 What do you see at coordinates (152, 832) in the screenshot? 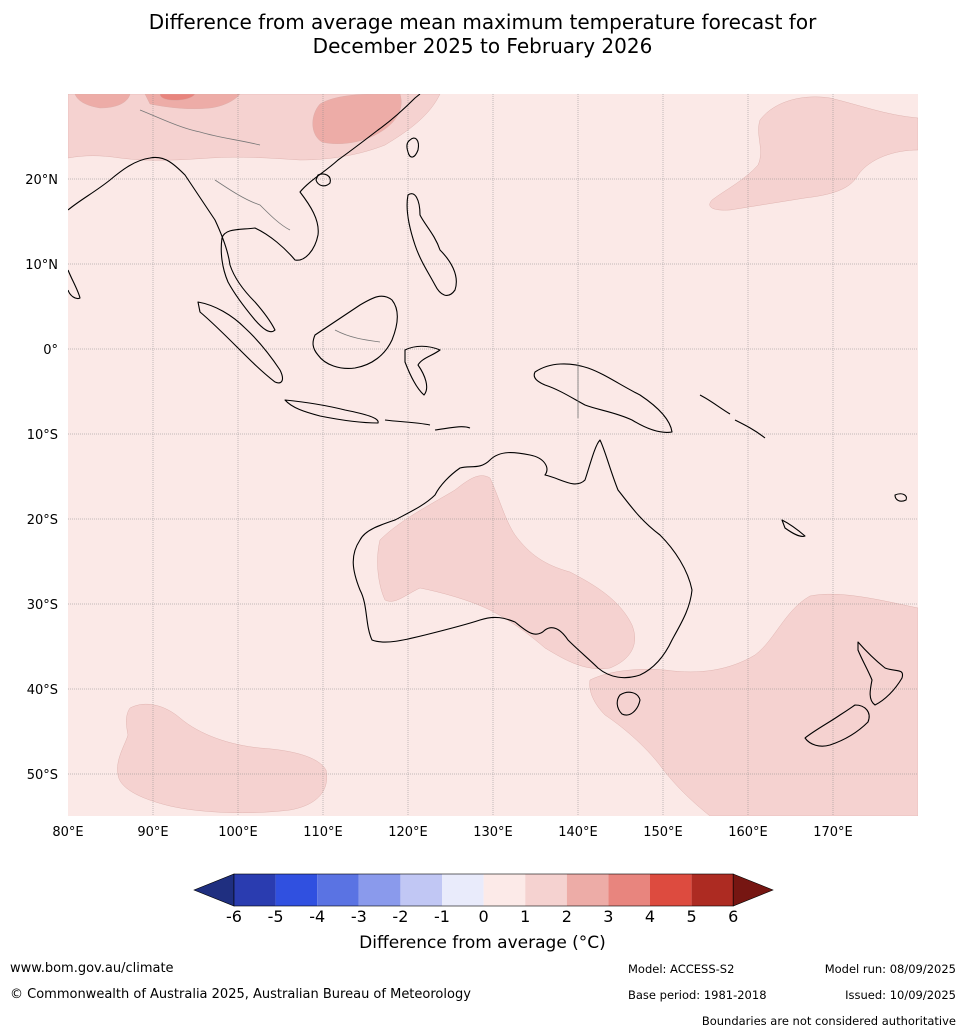
I see `lon-label: 90°E` at bounding box center [152, 832].